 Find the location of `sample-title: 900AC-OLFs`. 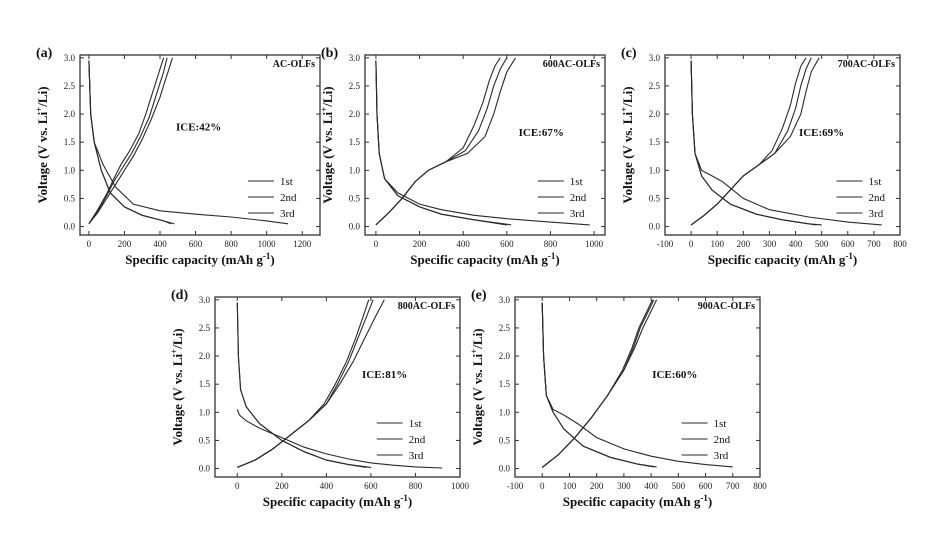

sample-title: 900AC-OLFs is located at coordinates (726, 306).